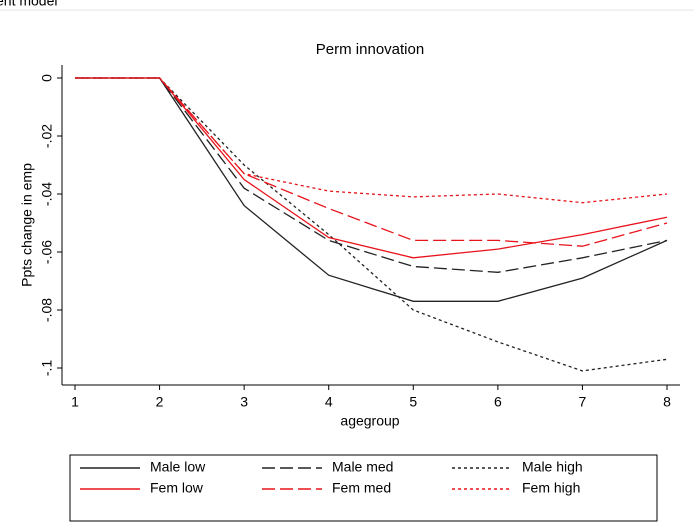  Describe the element at coordinates (370, 49) in the screenshot. I see `chart-title: Perm innovation` at that location.